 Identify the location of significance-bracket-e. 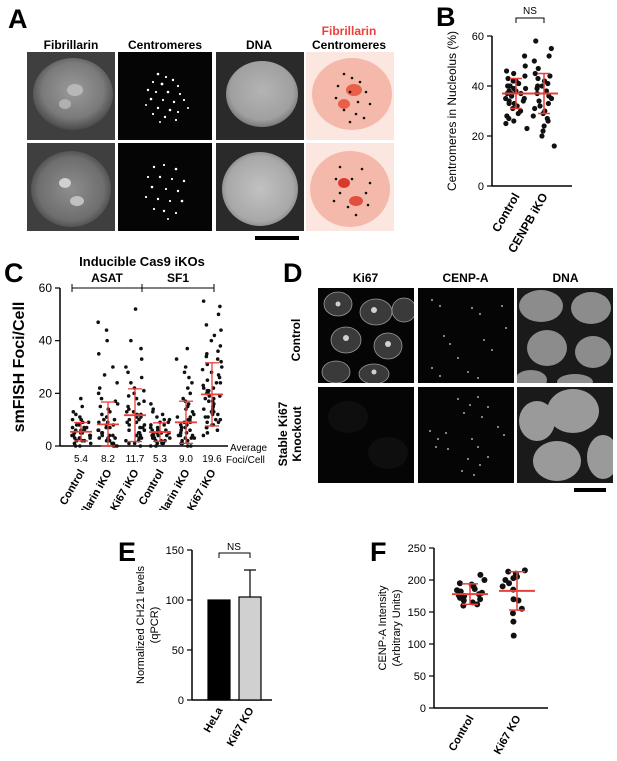
(234, 555).